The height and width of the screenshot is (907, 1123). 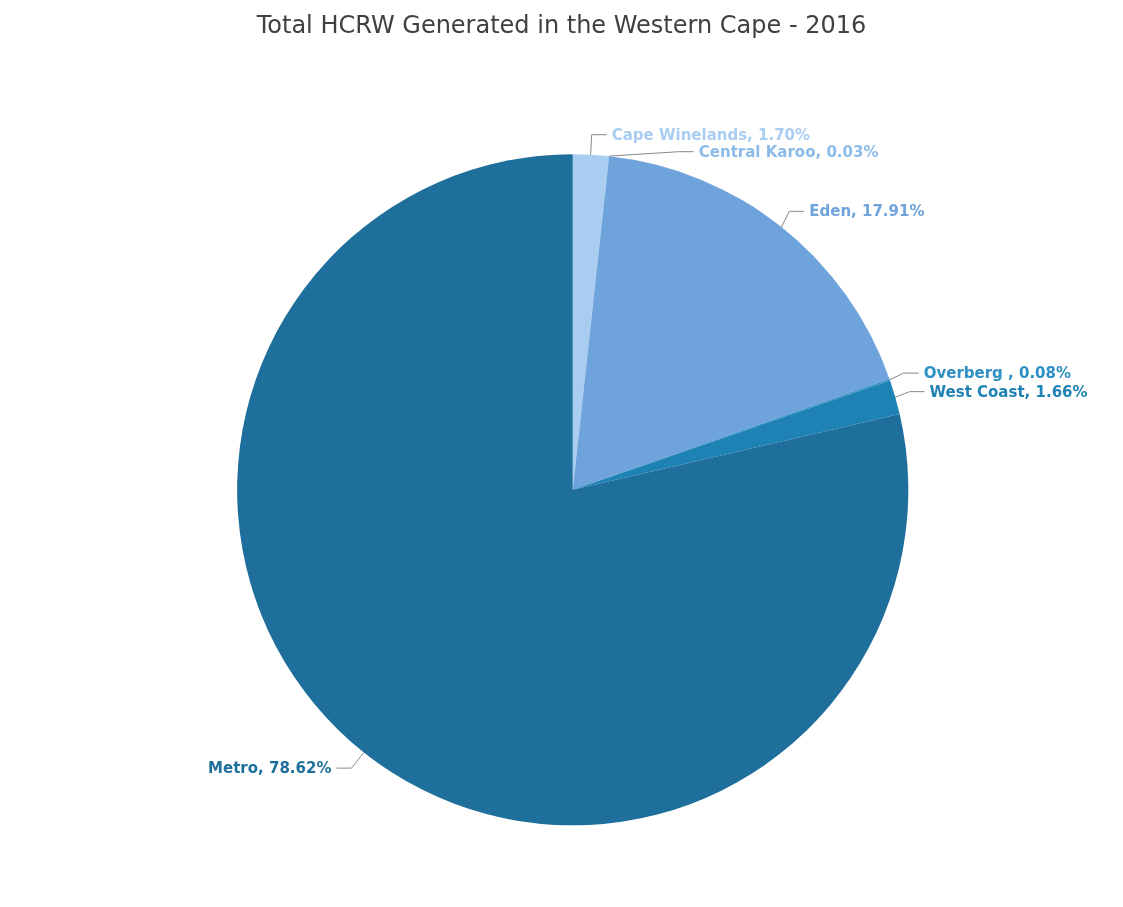 What do you see at coordinates (711, 134) in the screenshot?
I see `slice-label: Cape Winelands, 1.70%` at bounding box center [711, 134].